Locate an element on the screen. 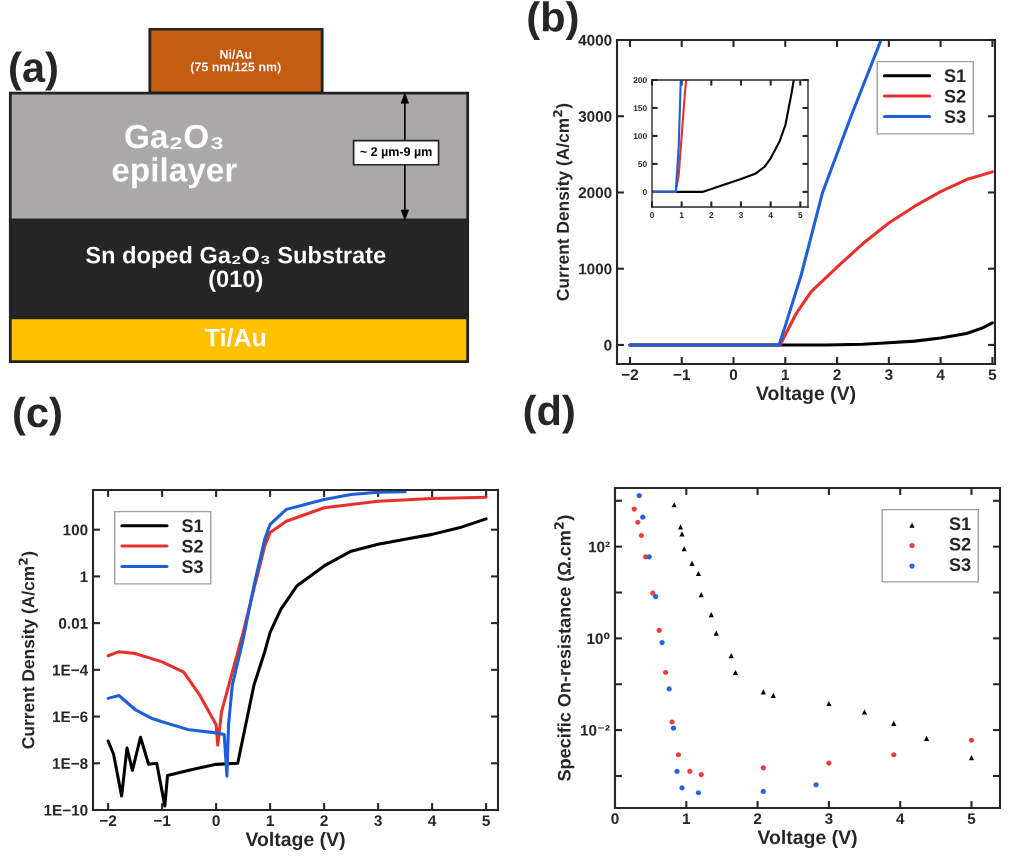  y-tick-label: 1000 is located at coordinates (595, 269).